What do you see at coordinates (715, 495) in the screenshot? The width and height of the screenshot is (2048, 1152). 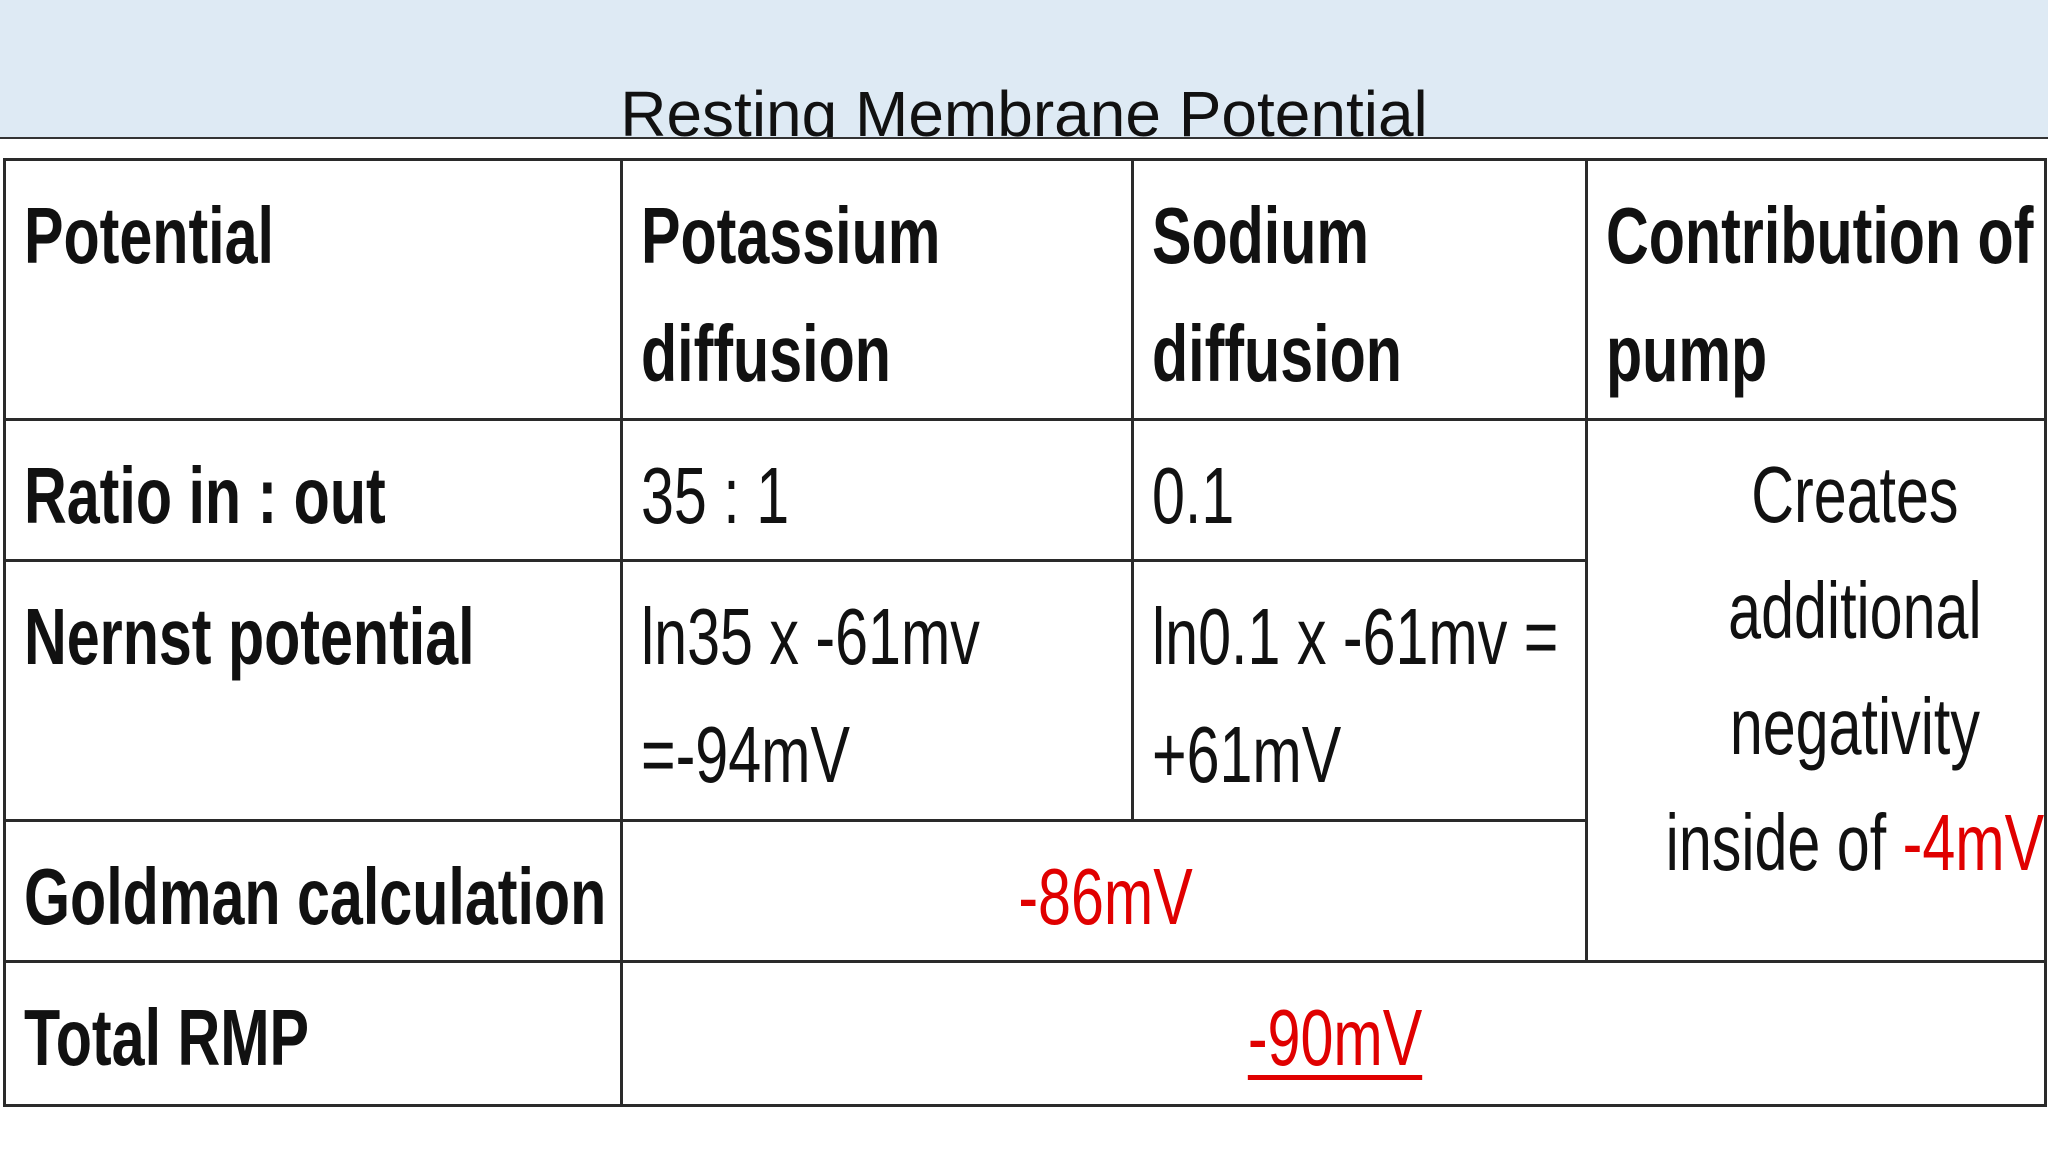 I see `cell-text: 35 : 1` at bounding box center [715, 495].